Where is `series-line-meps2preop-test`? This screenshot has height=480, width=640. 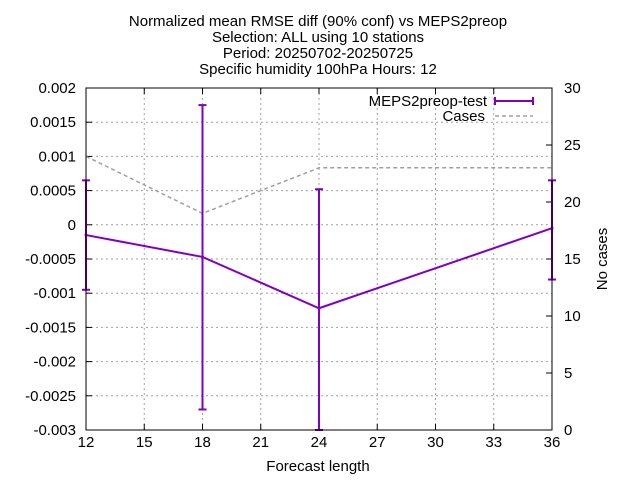 series-line-meps2preop-test is located at coordinates (319, 268).